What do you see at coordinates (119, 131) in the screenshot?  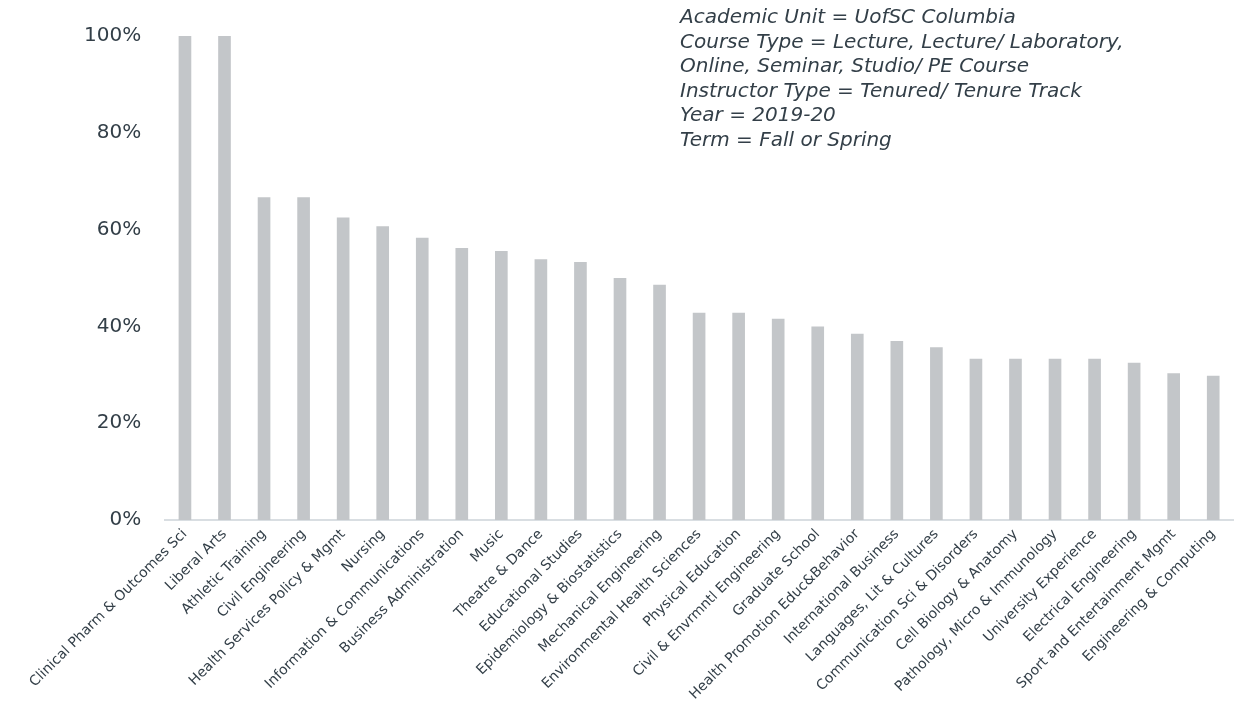 I see `y-tick-label: 80%` at bounding box center [119, 131].